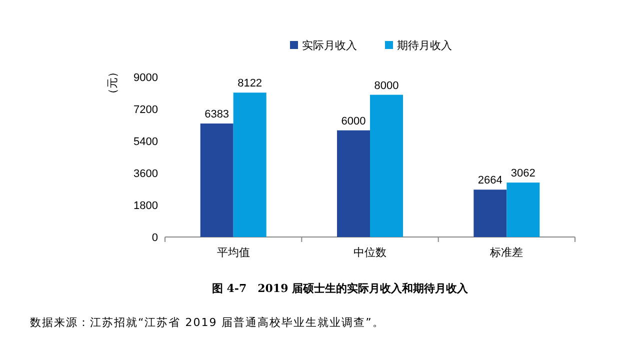 This screenshot has width=642, height=337. I want to click on legend-label: 期待月收入, so click(424, 45).